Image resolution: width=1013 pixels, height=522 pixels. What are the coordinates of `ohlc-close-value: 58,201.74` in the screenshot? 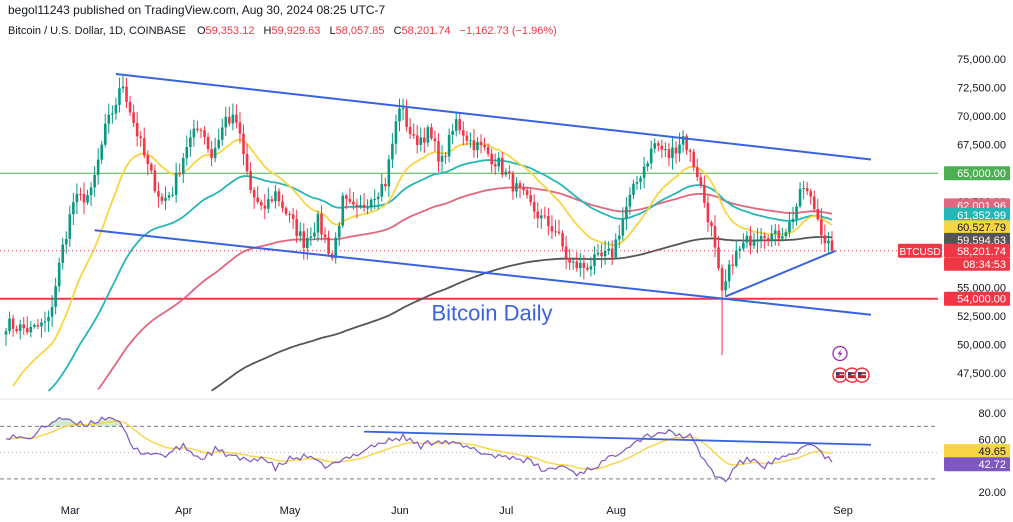 It's located at (426, 31).